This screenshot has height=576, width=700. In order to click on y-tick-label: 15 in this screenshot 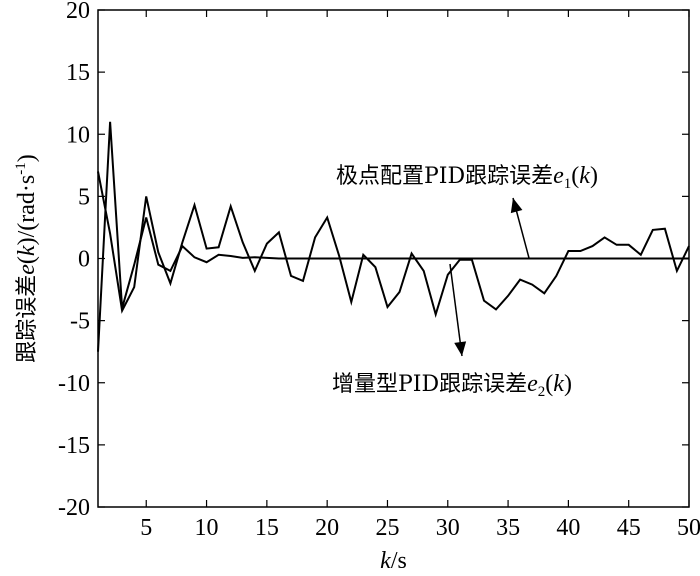, I will do `click(78, 73)`.